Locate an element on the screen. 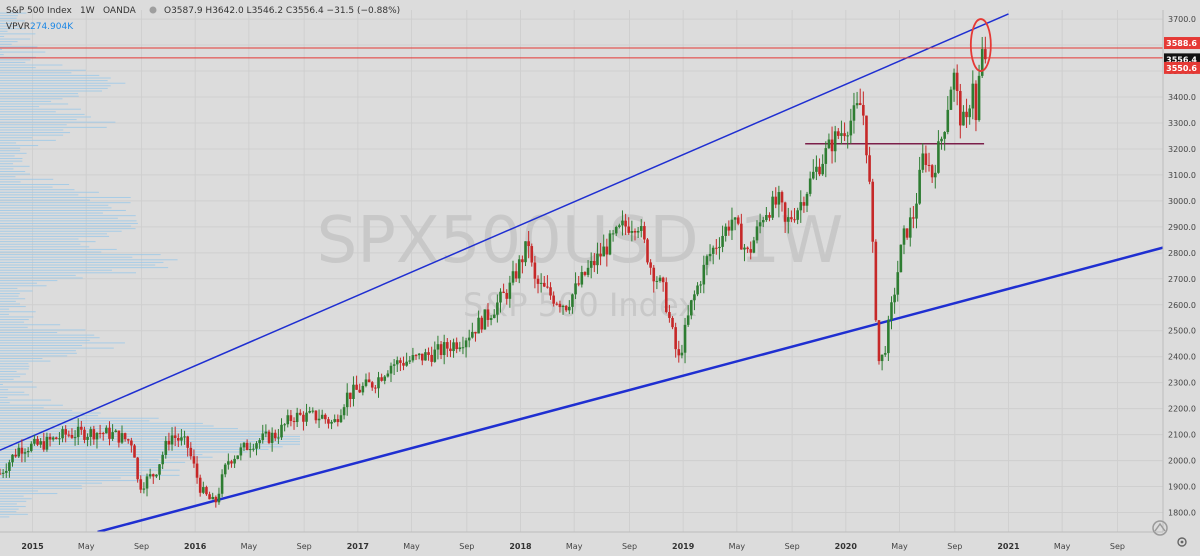 This screenshot has height=556, width=1200. price-tick-label: 2700.0 is located at coordinates (1182, 279).